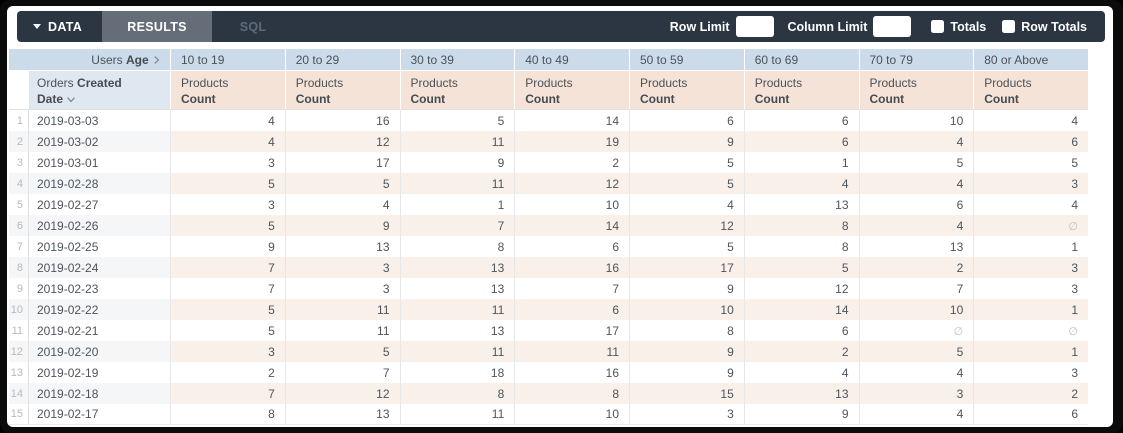 The width and height of the screenshot is (1123, 433). I want to click on value-cell: 15, so click(686, 393).